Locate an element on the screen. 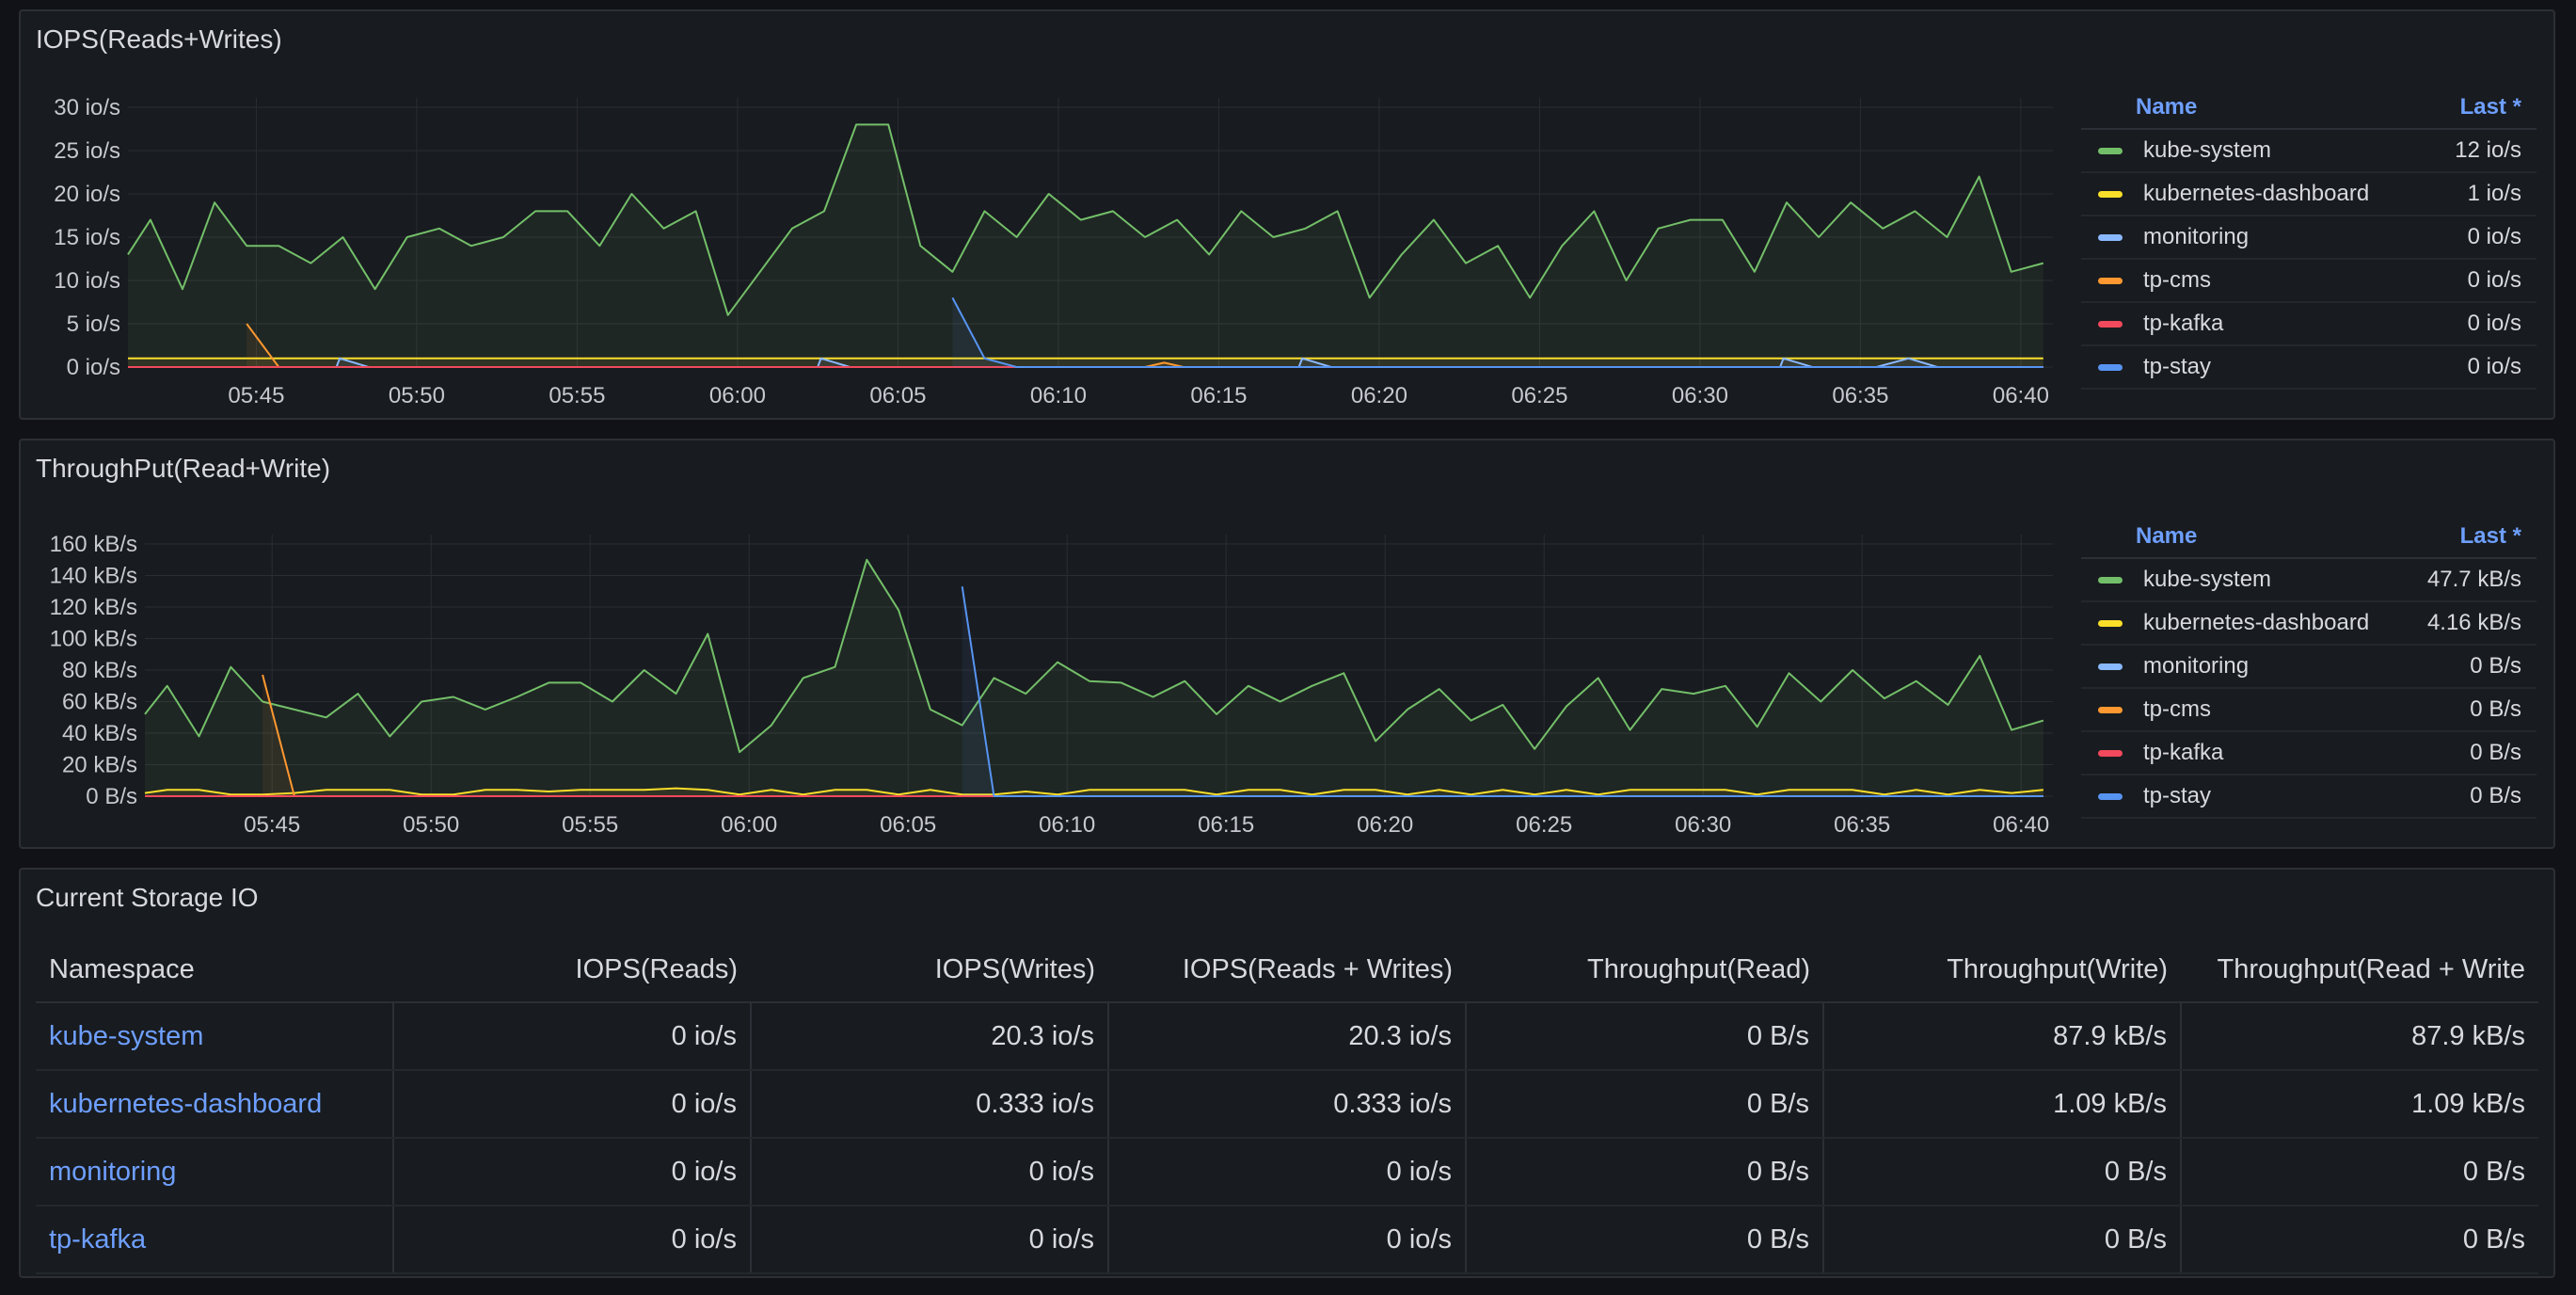 The width and height of the screenshot is (2576, 1295). y-tick-label: 20 kB/s is located at coordinates (99, 765).